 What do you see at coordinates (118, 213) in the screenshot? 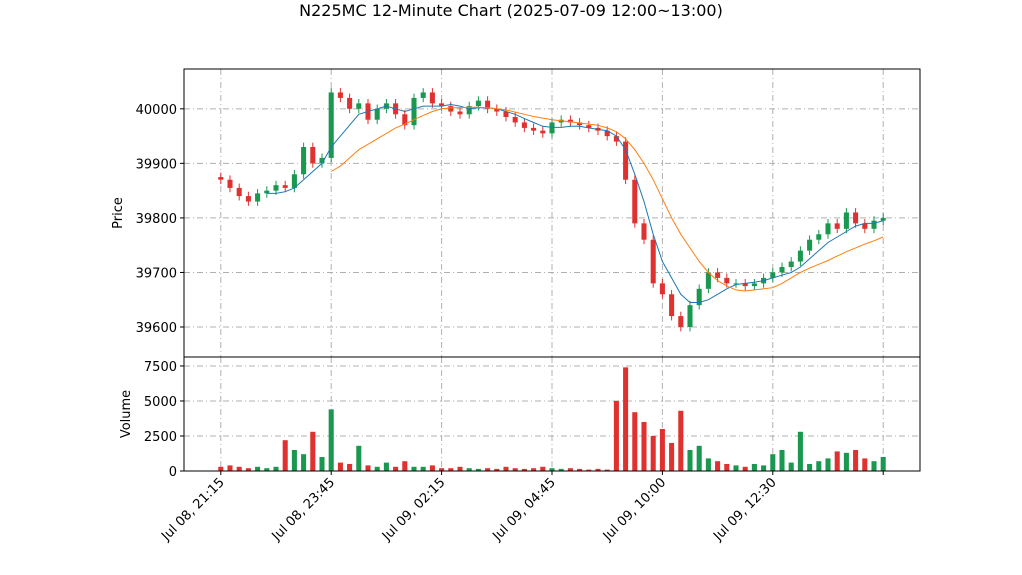
I see `y-axis-label: Price` at bounding box center [118, 213].